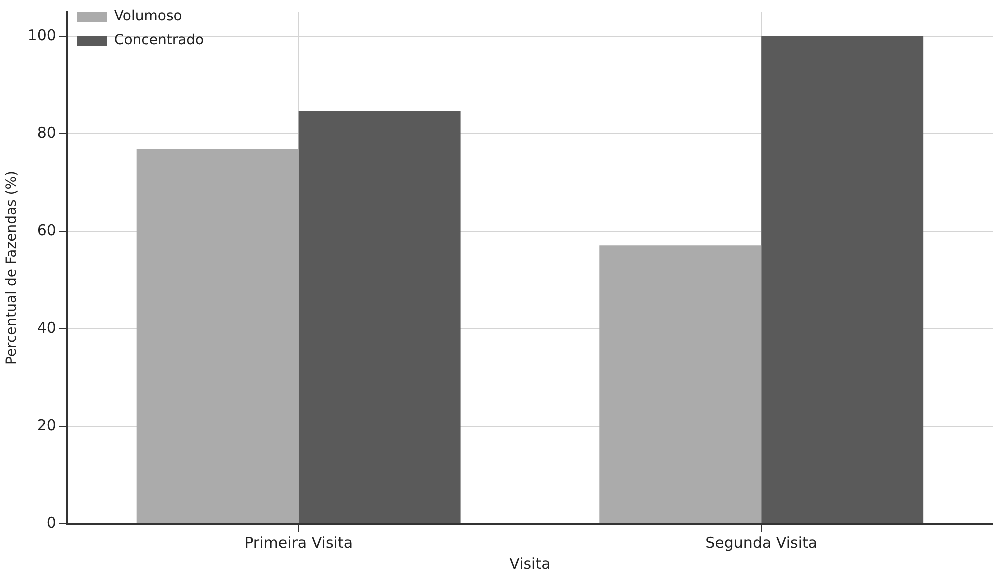  What do you see at coordinates (148, 16) in the screenshot?
I see `legend-label: Volumoso` at bounding box center [148, 16].